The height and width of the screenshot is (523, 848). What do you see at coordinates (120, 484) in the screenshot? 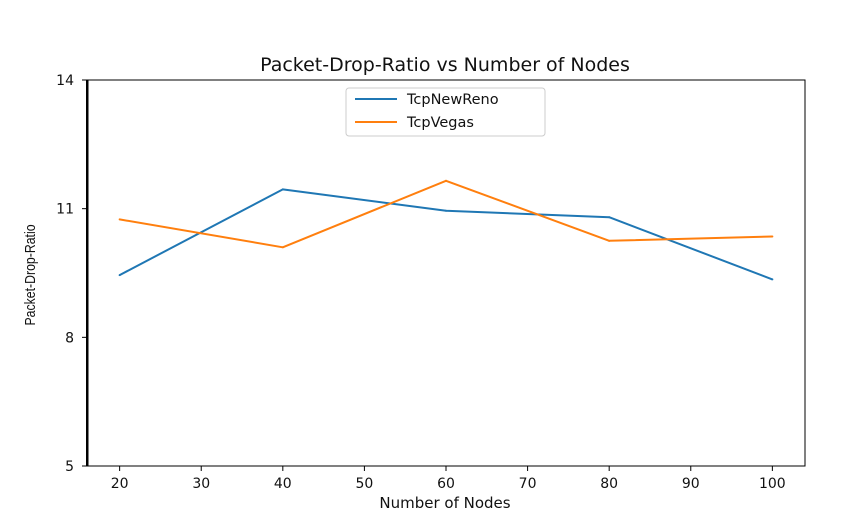
I see `x-tick-label: 20` at bounding box center [120, 484].